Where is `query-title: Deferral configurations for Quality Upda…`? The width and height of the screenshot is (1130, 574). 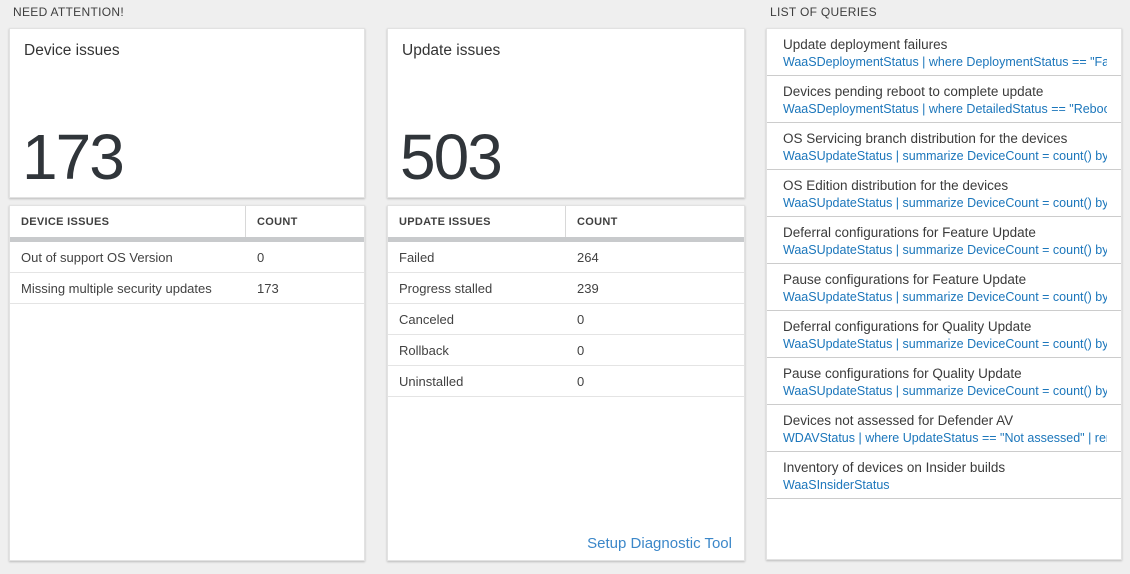
query-title: Deferral configurations for Quality Upda… is located at coordinates (907, 326).